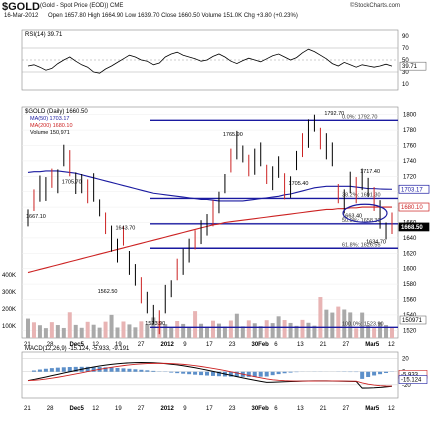 The height and width of the screenshot is (441, 434). I want to click on ma200-line, so click(210, 240).